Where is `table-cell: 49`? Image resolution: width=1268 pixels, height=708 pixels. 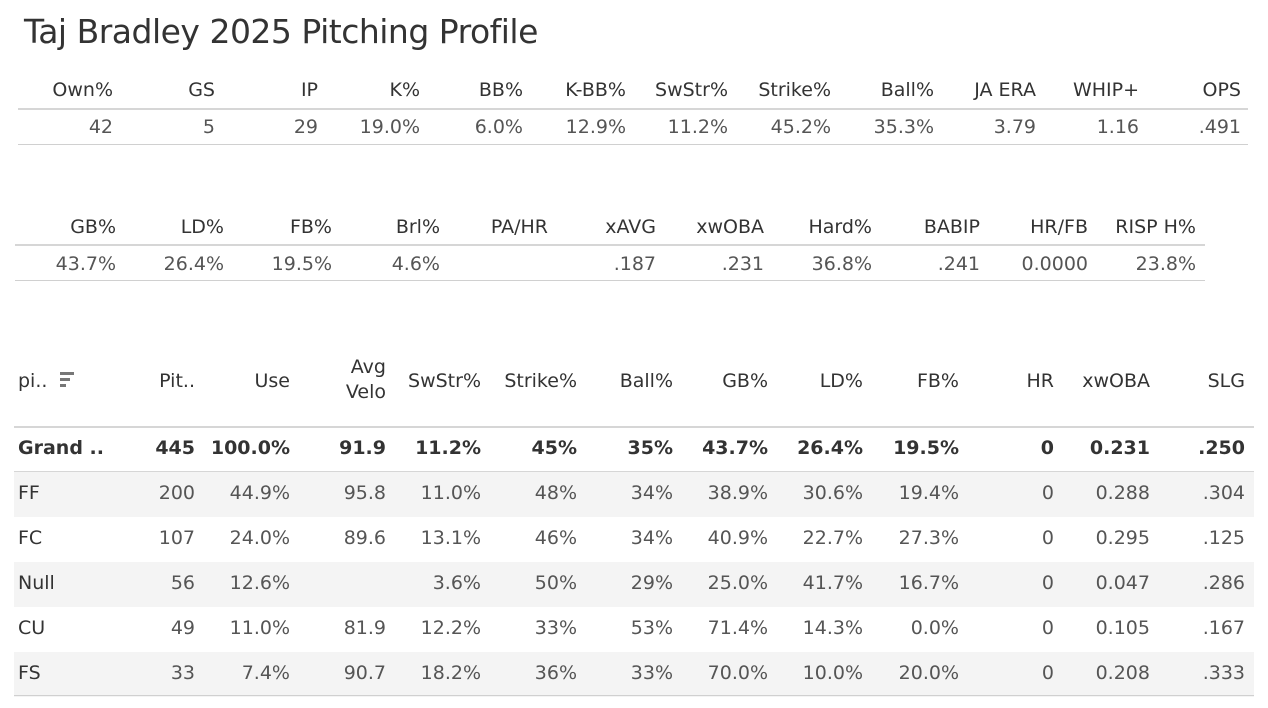
table-cell: 49 is located at coordinates (182, 628).